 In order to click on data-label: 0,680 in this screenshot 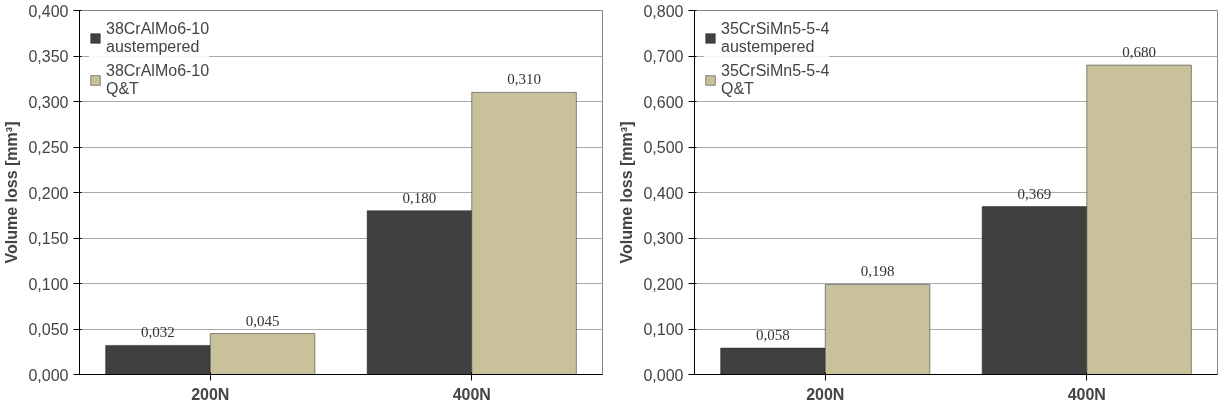, I will do `click(1139, 52)`.